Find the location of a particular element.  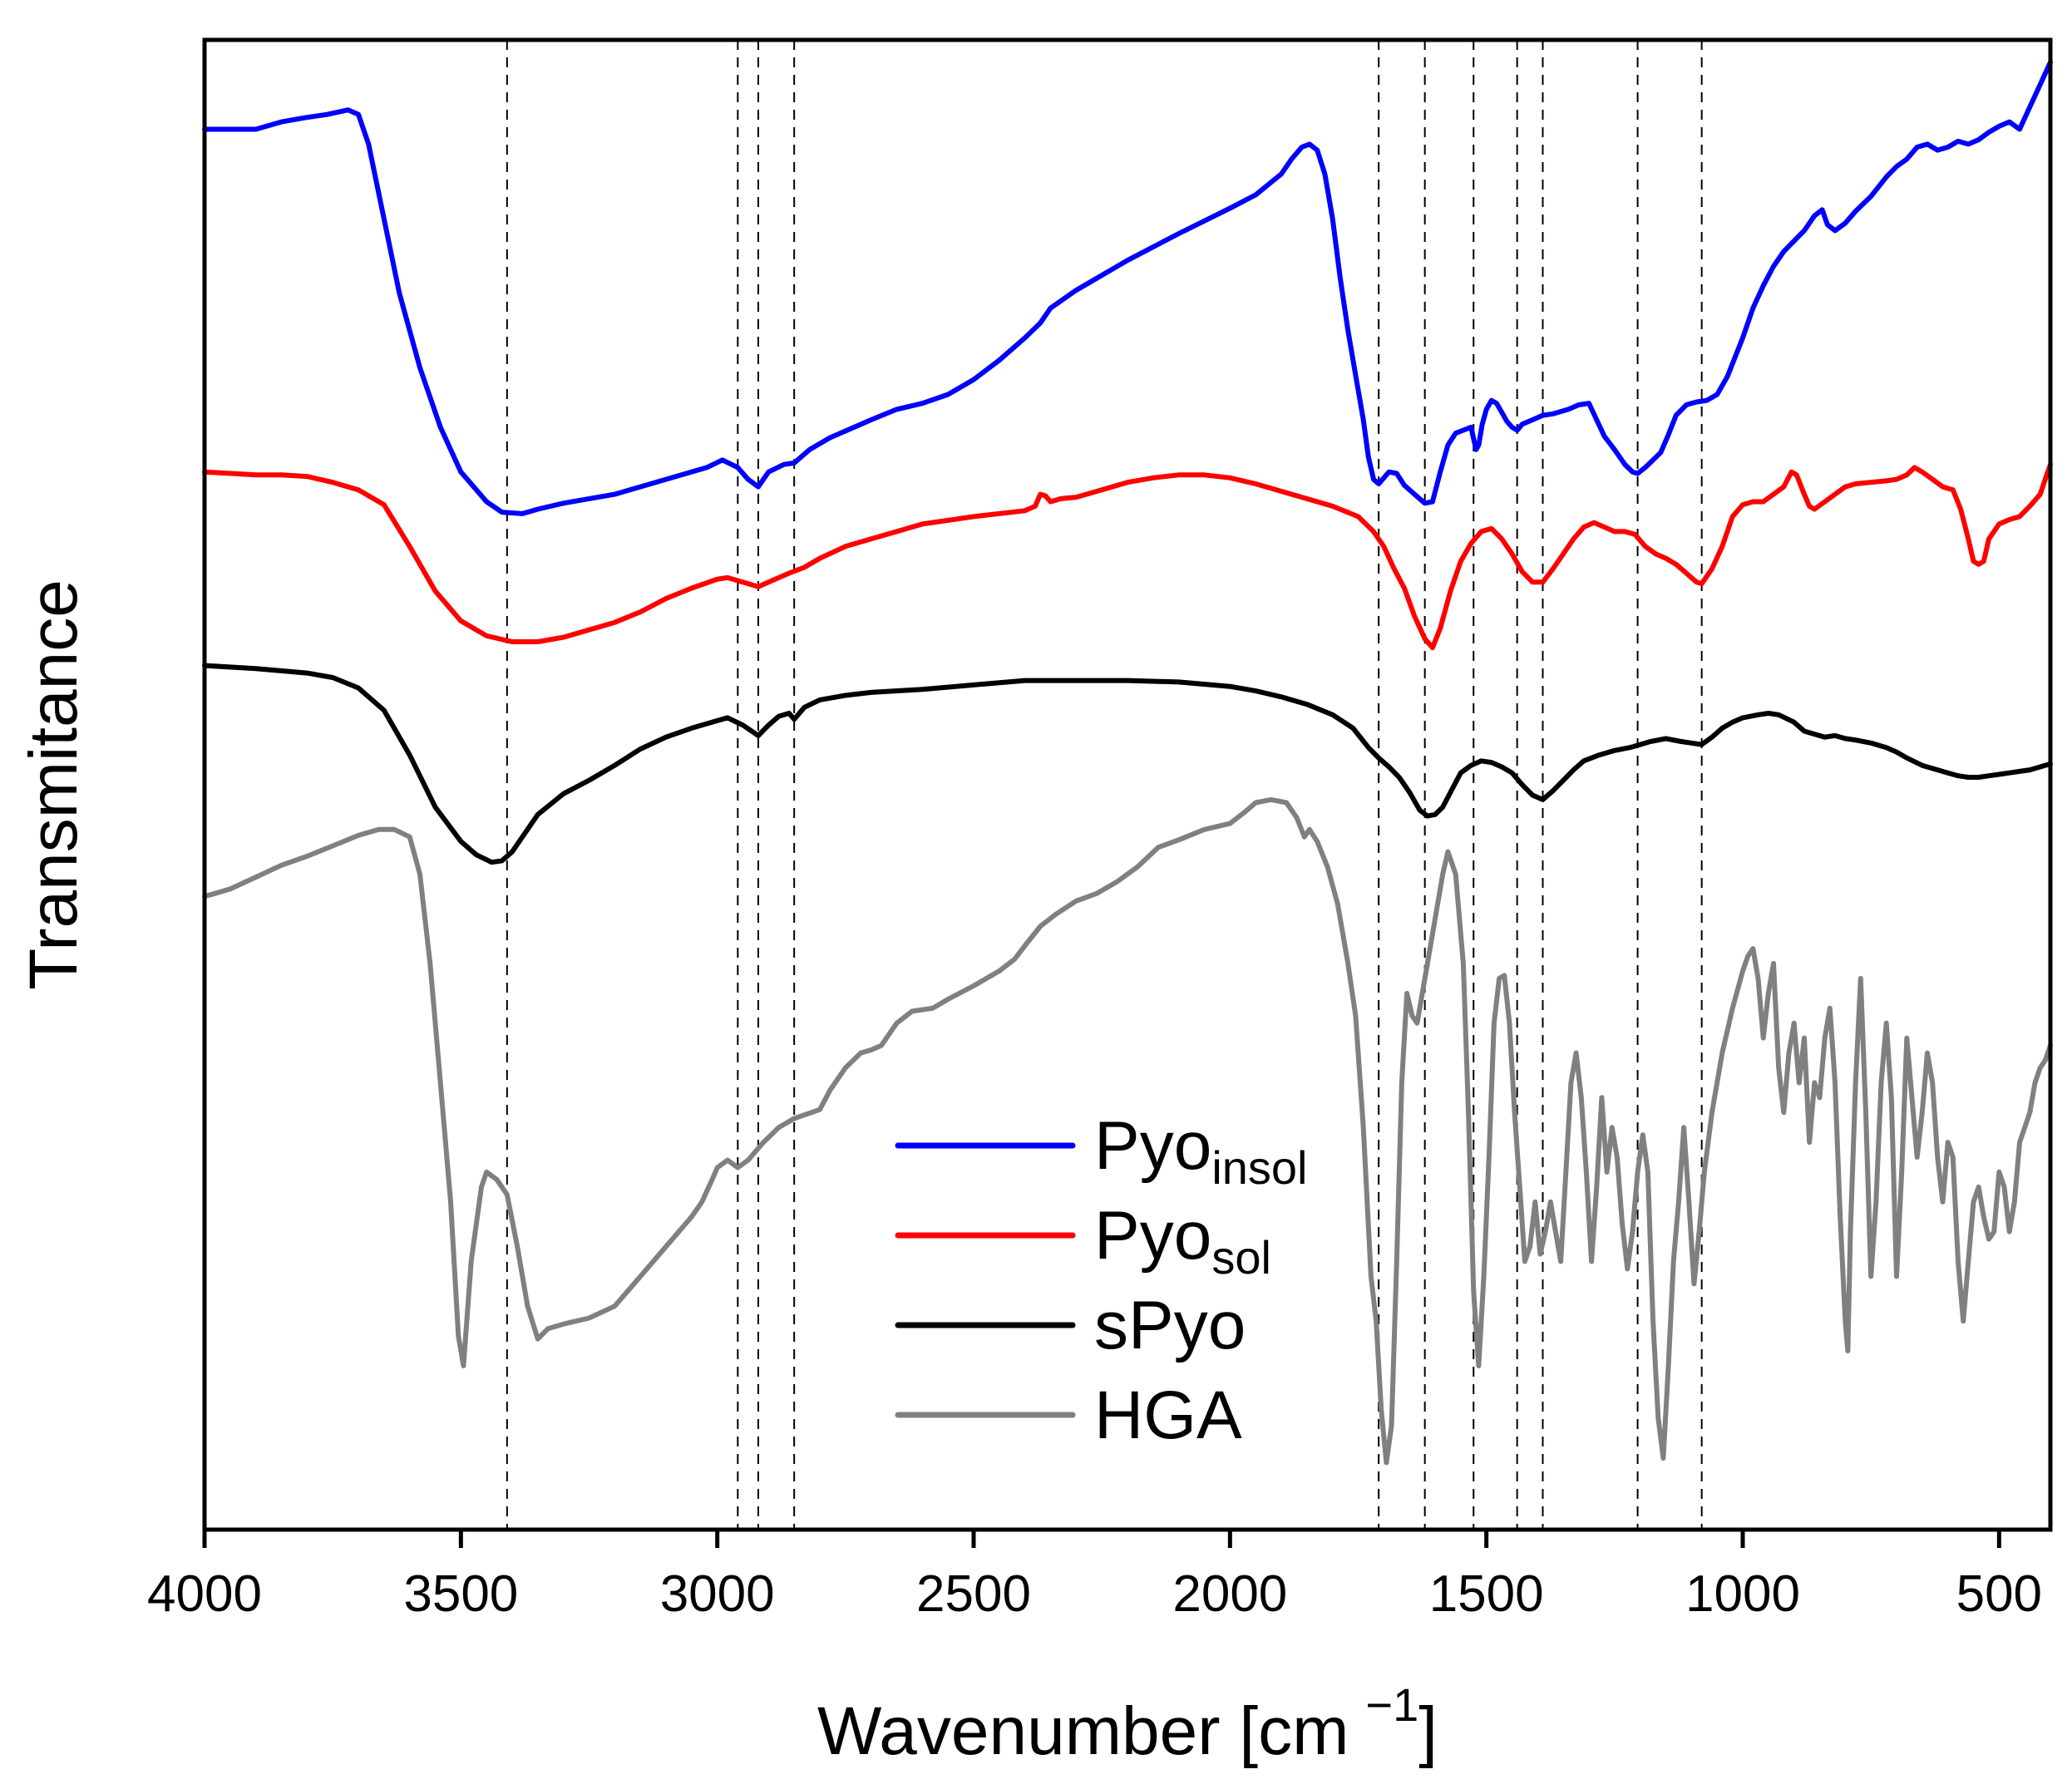

x-axis-title: Wavenumber [cm −1] is located at coordinates (1127, 1724).